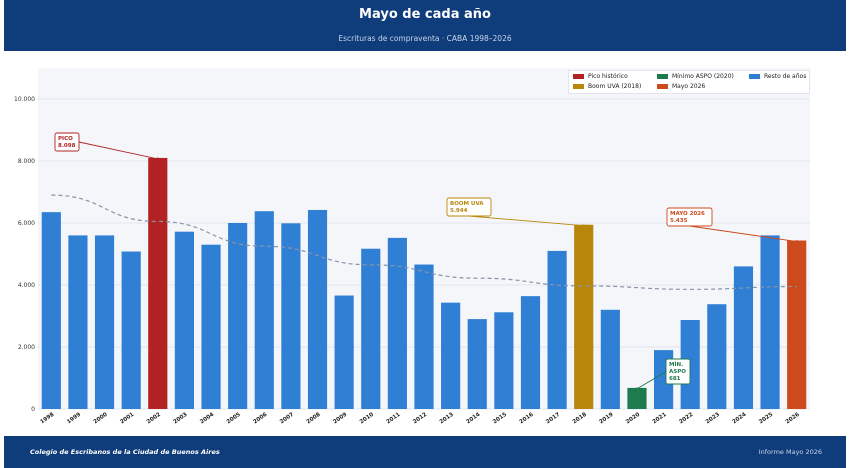 This screenshot has width=850, height=468. Describe the element at coordinates (607, 419) in the screenshot. I see `x-tick-label: 2019` at that location.